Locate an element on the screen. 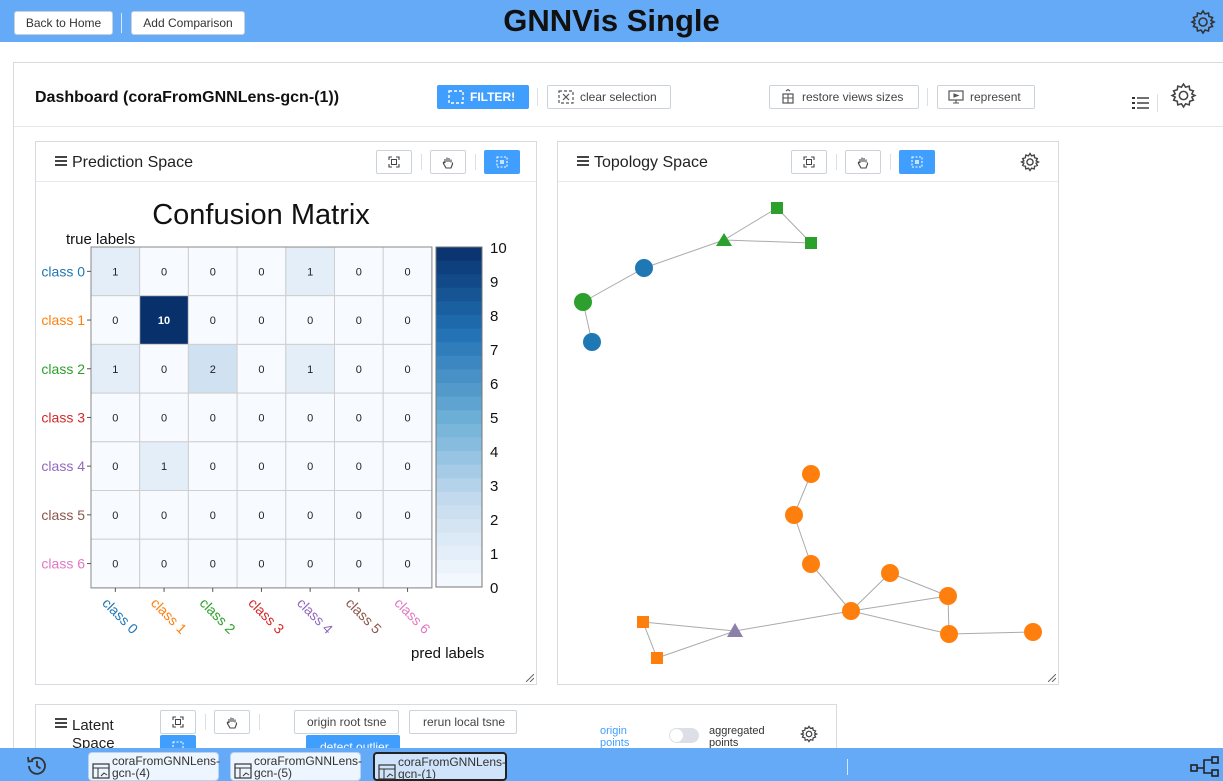 The image size is (1223, 781). fit-view-icon is located at coordinates (394, 162).